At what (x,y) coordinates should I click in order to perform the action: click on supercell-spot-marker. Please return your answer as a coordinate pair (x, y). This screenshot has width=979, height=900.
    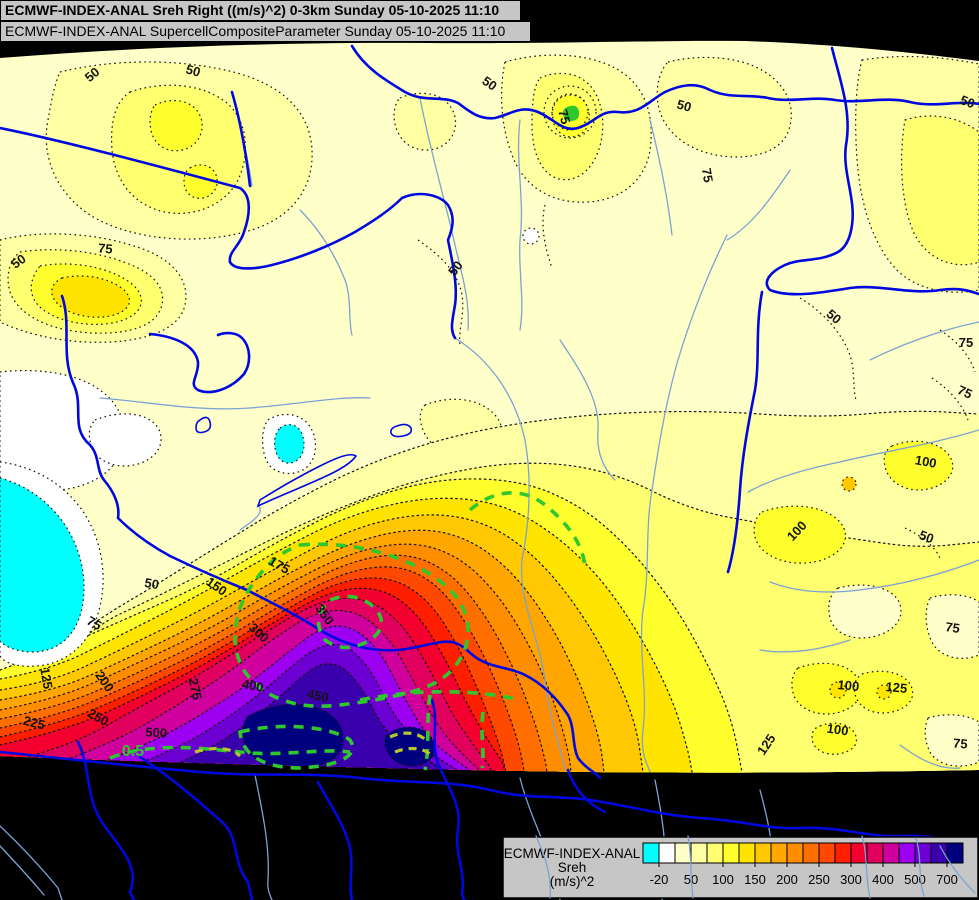
    Looking at the image, I should click on (571, 113).